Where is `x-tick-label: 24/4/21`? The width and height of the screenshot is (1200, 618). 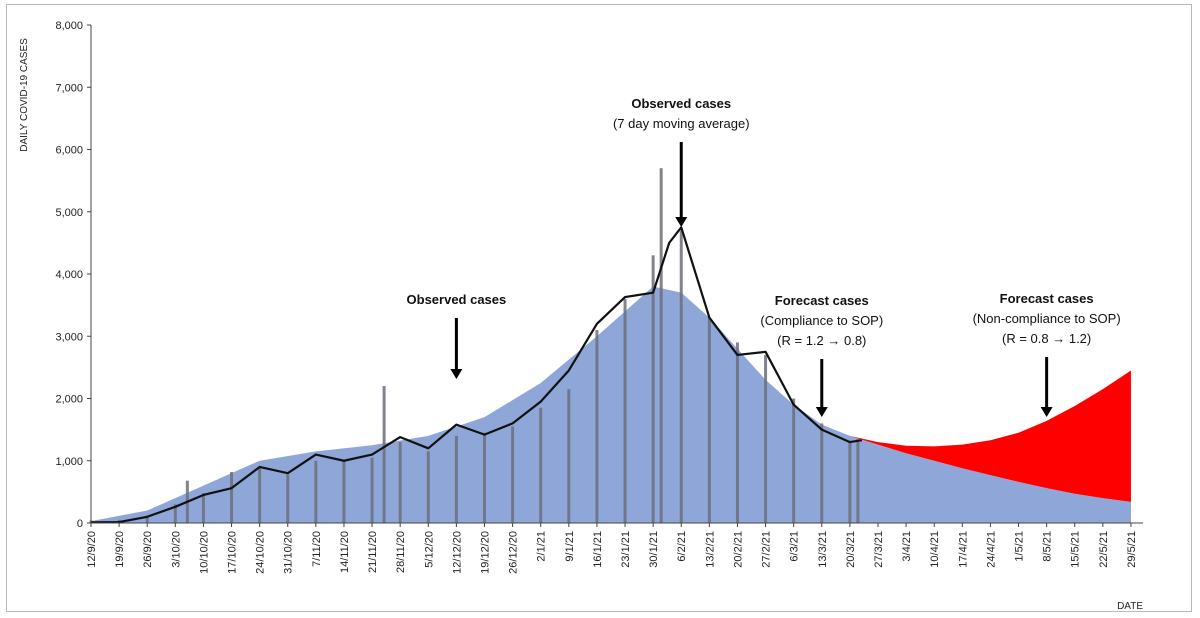 x-tick-label: 24/4/21 is located at coordinates (991, 549).